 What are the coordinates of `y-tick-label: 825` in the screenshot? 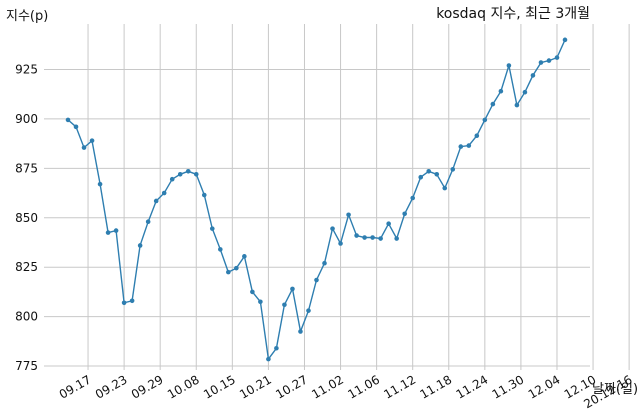 It's located at (26, 267).